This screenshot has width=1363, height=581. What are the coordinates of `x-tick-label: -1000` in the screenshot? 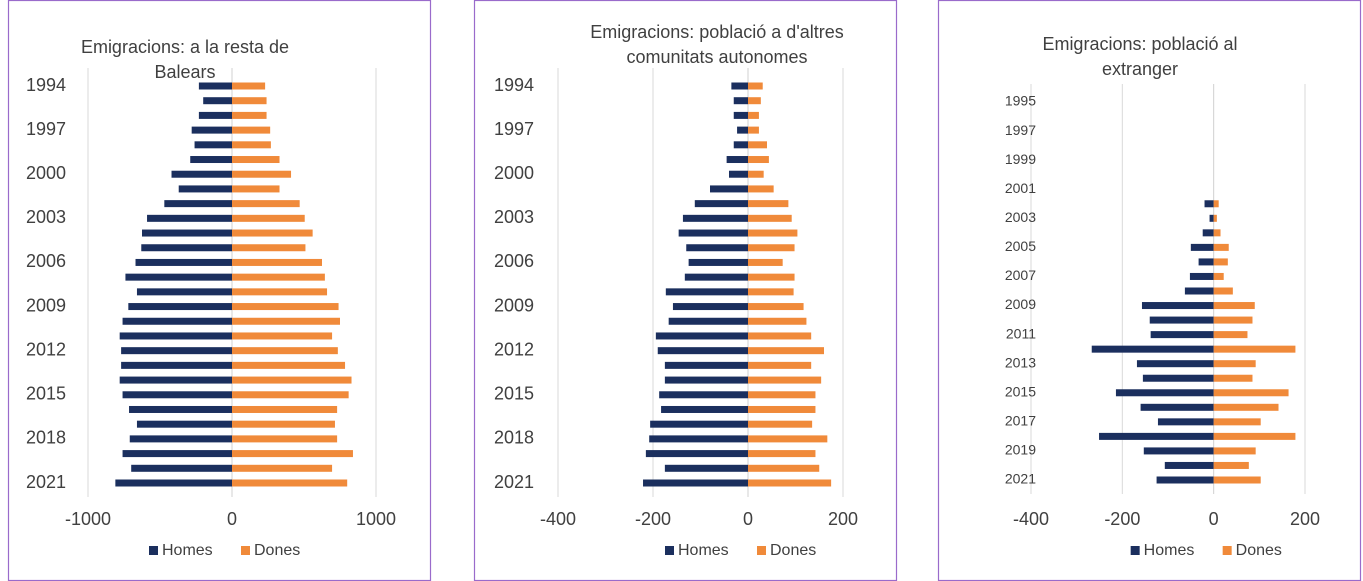 It's located at (88, 519).